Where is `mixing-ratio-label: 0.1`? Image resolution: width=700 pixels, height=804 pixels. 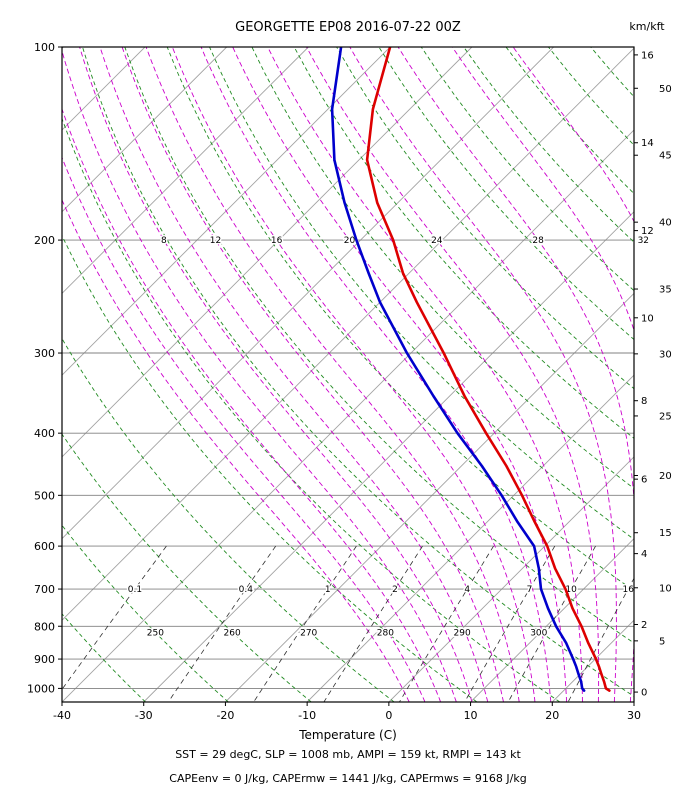
mixing-ratio-label: 0.1 is located at coordinates (135, 590).